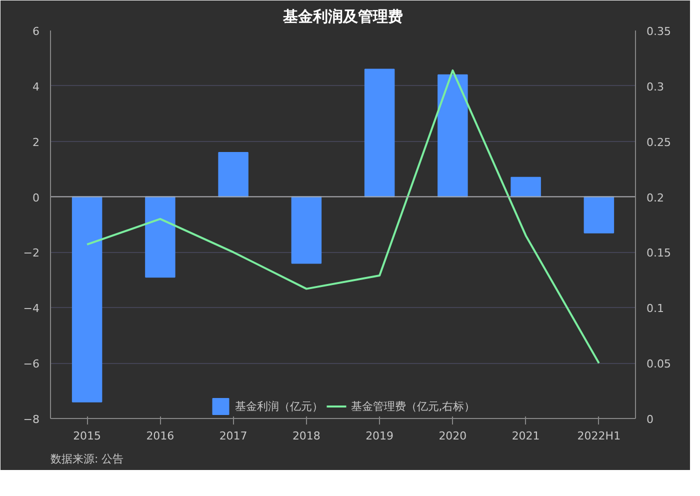  What do you see at coordinates (36, 31) in the screenshot?
I see `y-tick-label: 6` at bounding box center [36, 31].